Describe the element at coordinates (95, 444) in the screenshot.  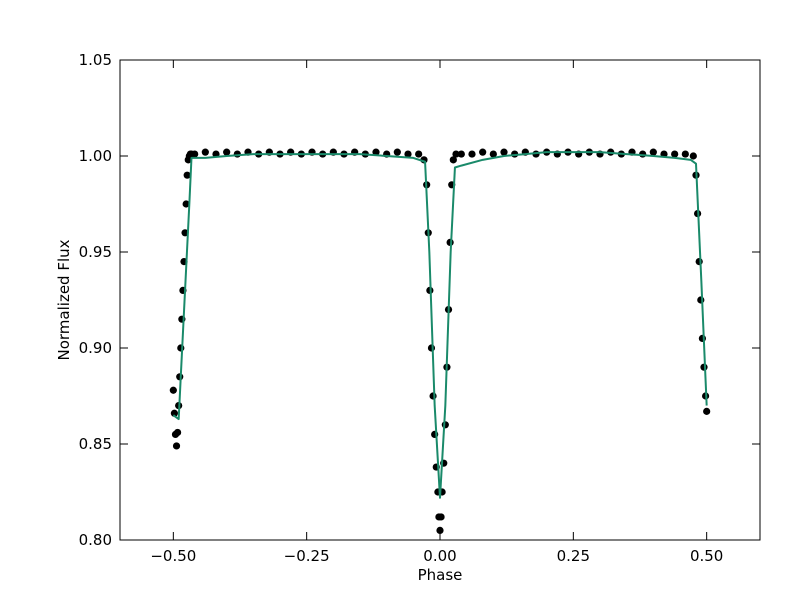
I see `y-tick-label: 0.85` at that location.